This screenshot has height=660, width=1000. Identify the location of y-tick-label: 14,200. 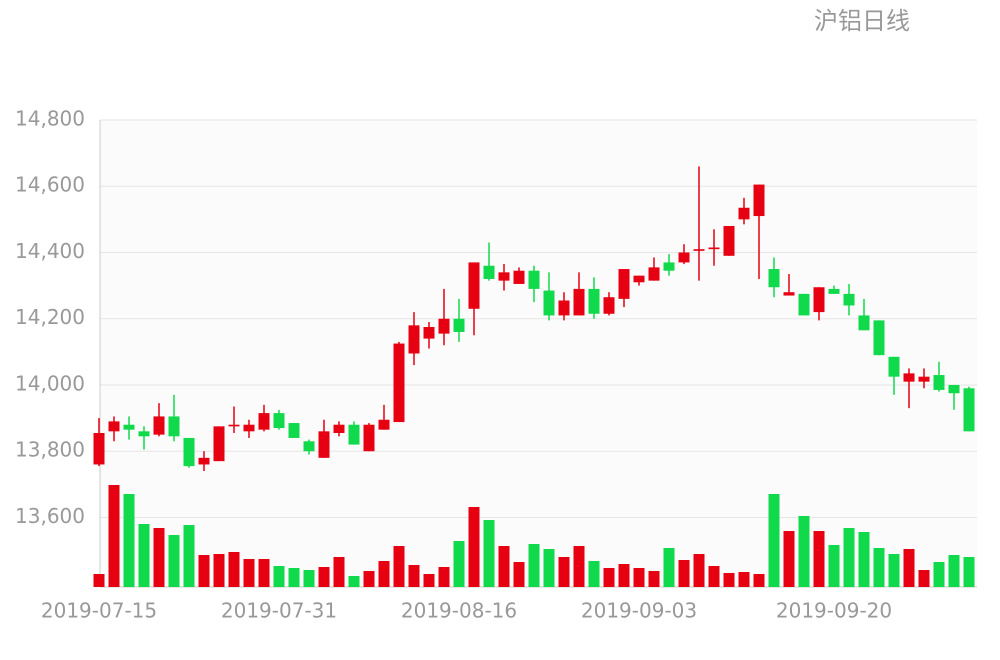
(50, 317).